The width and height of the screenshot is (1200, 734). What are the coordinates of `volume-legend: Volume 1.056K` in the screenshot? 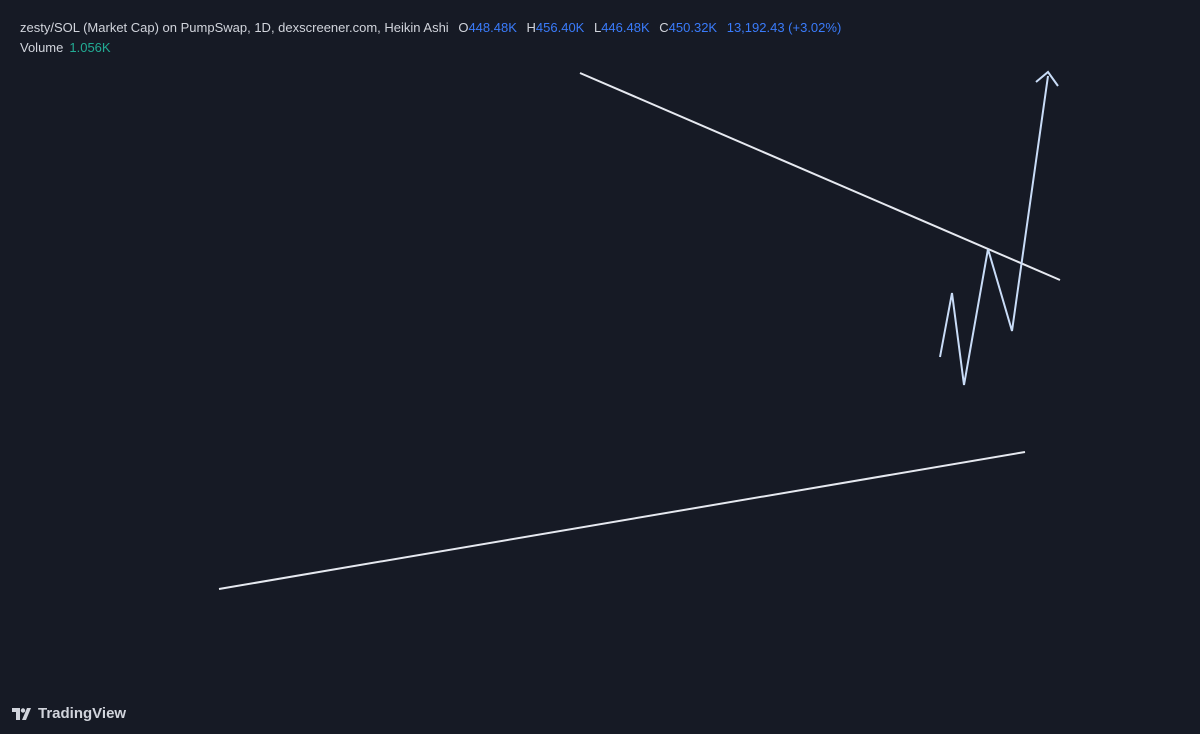 It's located at (65, 47).